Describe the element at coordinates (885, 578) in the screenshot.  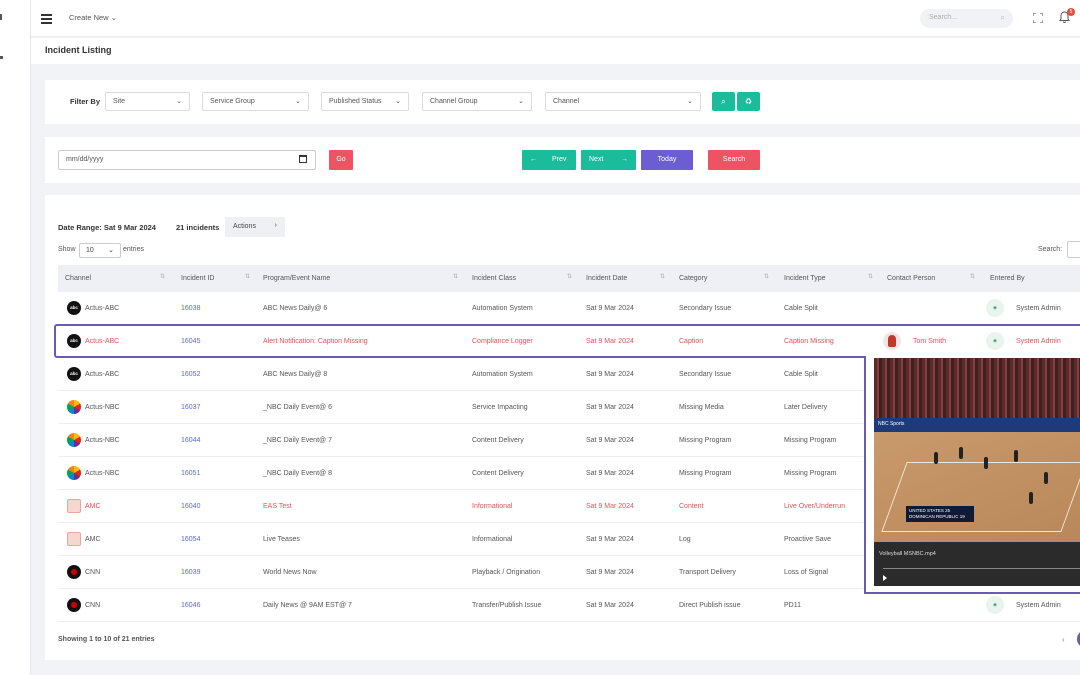
I see `play-icon` at that location.